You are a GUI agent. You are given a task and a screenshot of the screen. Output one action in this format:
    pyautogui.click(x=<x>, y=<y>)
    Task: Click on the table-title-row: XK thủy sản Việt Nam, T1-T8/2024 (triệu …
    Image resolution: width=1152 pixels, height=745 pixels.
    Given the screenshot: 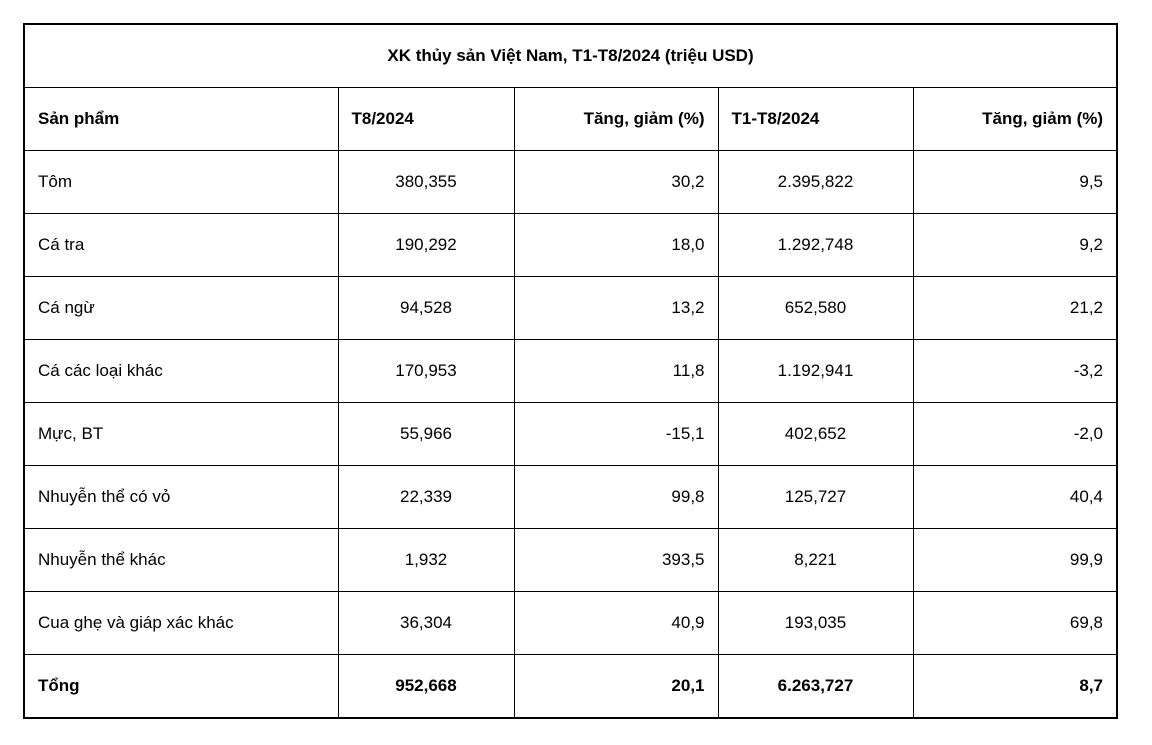 What is the action you would take?
    pyautogui.click(x=570, y=55)
    